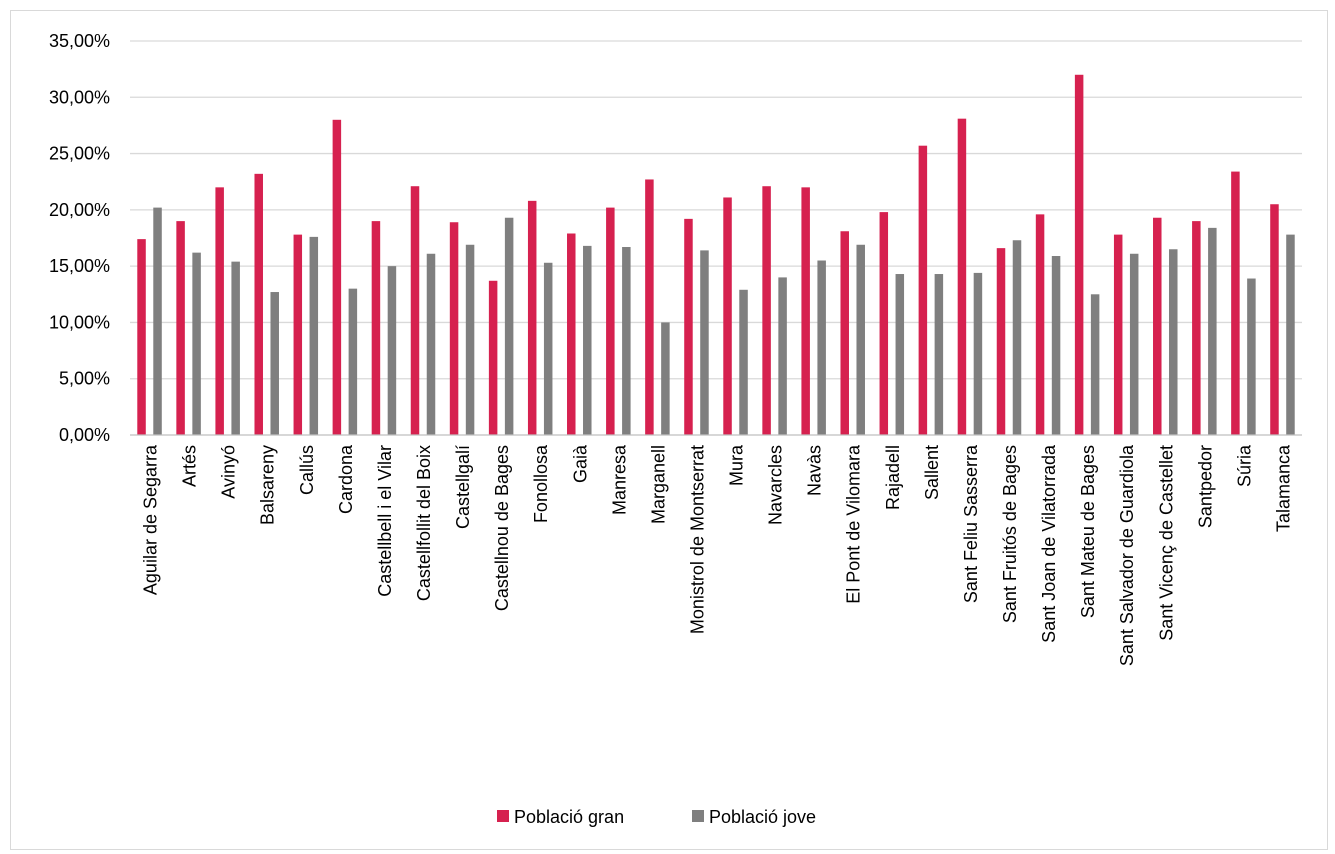  Describe the element at coordinates (424, 523) in the screenshot. I see `x-category-label: Castellfollit del Boix` at that location.